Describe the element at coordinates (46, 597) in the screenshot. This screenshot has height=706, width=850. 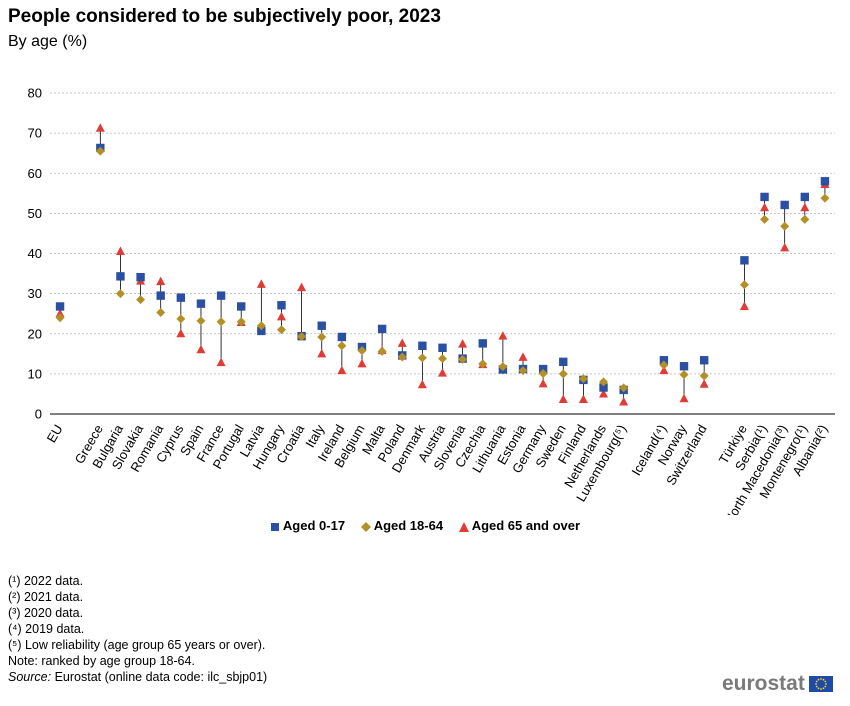
I see `footnote-2: (²) 2021 data.` at that location.